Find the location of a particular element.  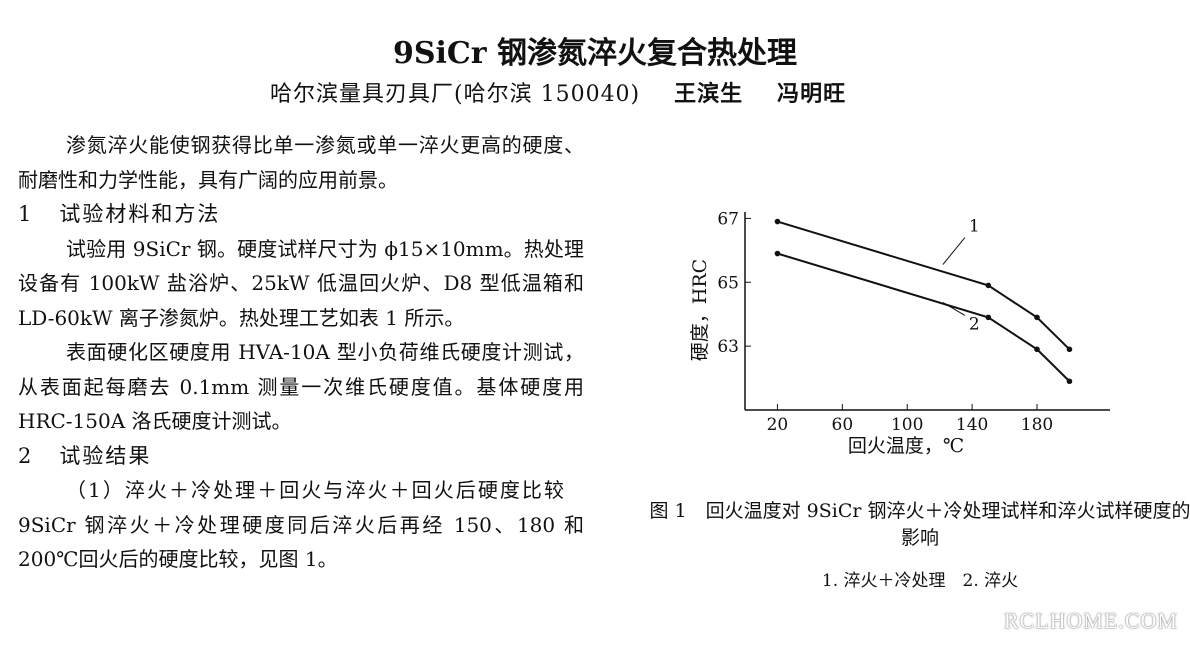

author: 王滨生 is located at coordinates (709, 94).